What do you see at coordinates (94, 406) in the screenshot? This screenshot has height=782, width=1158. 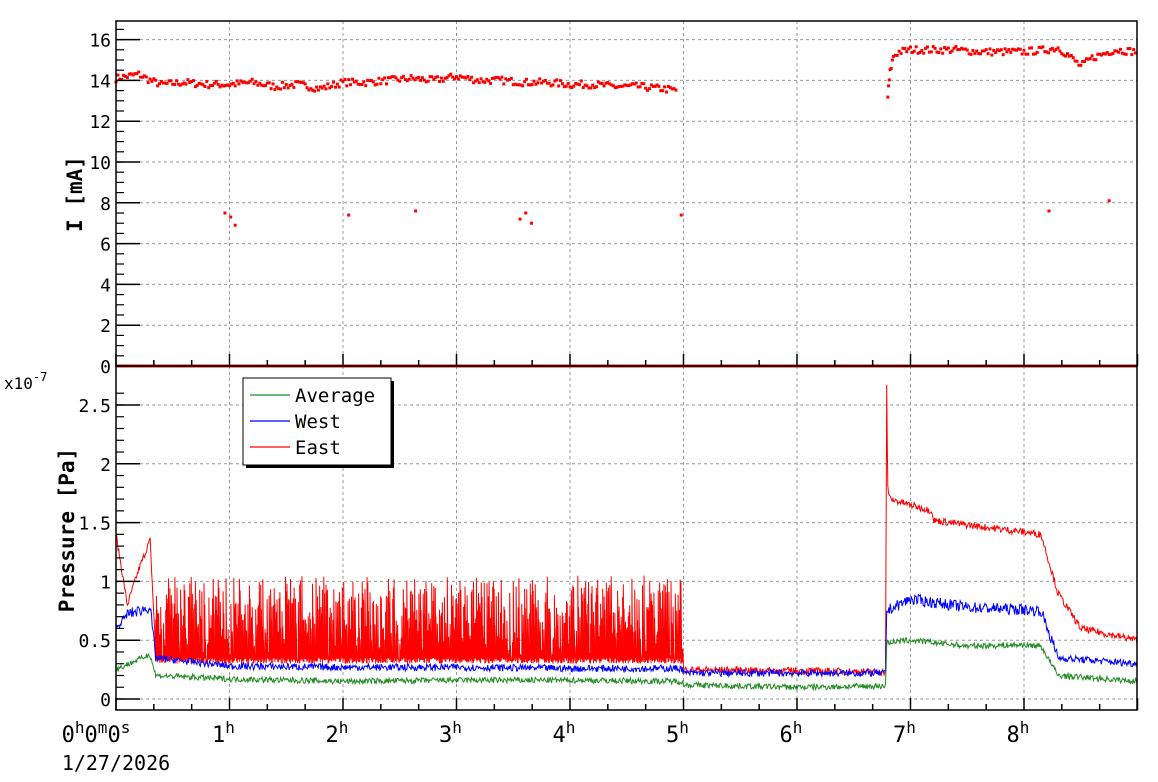 I see `svg-text: 2.5` at bounding box center [94, 406].